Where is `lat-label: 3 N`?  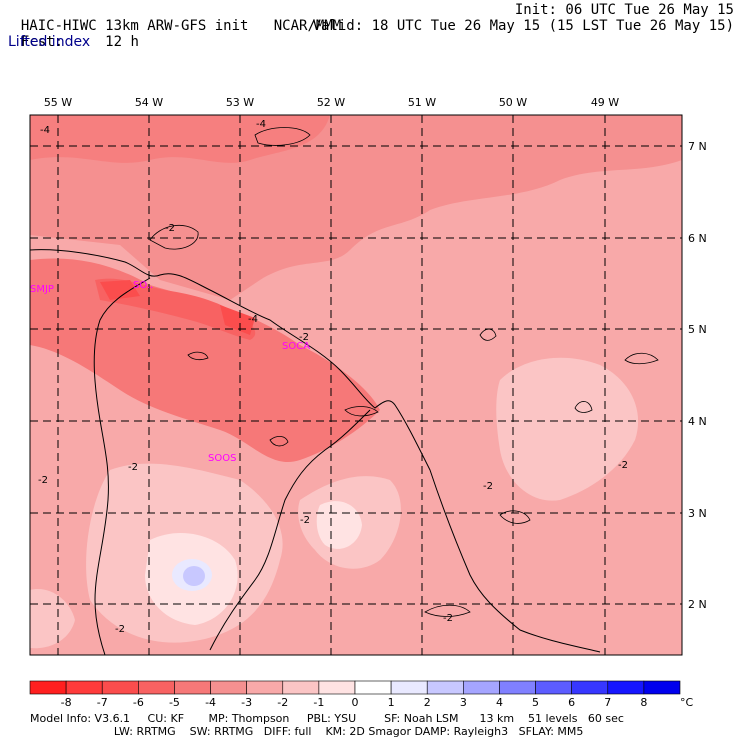
lat-label: 3 N is located at coordinates (697, 513).